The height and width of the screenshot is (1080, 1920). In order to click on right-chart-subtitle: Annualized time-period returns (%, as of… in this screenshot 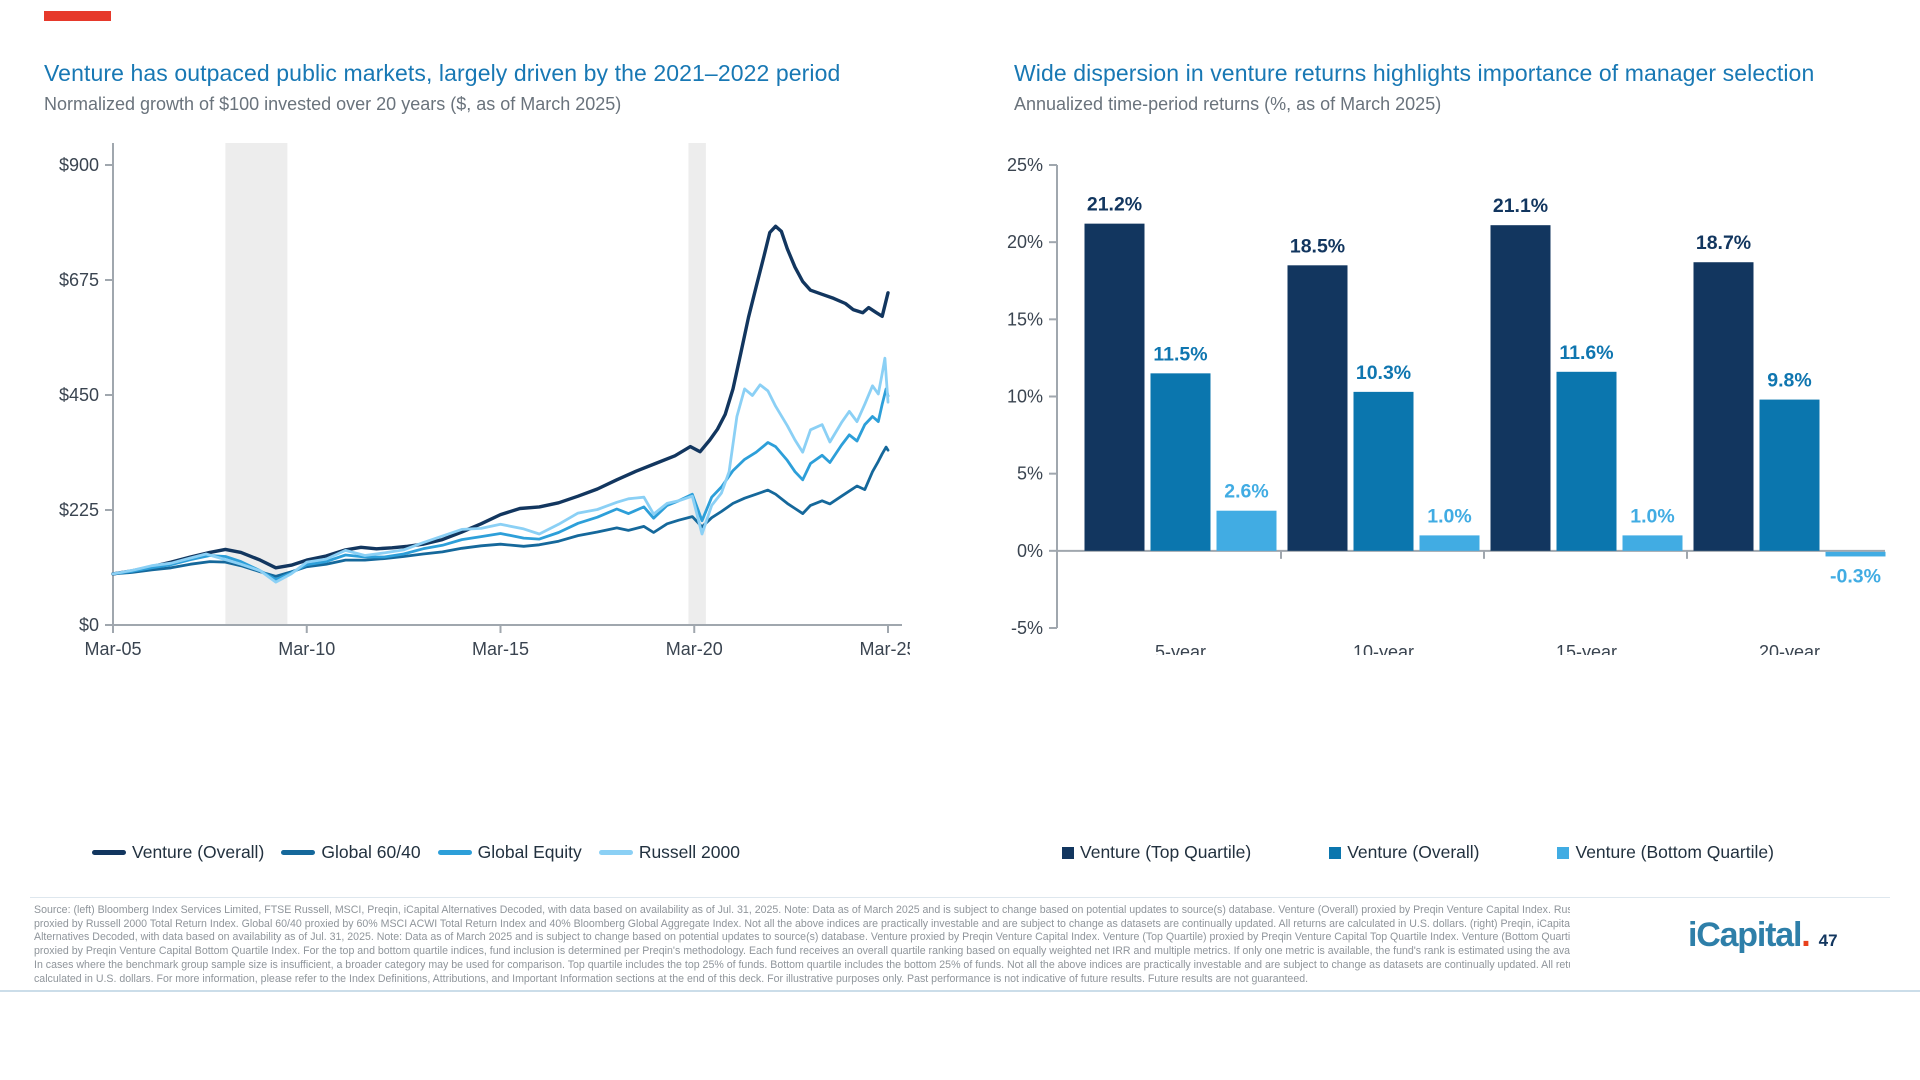, I will do `click(1228, 104)`.